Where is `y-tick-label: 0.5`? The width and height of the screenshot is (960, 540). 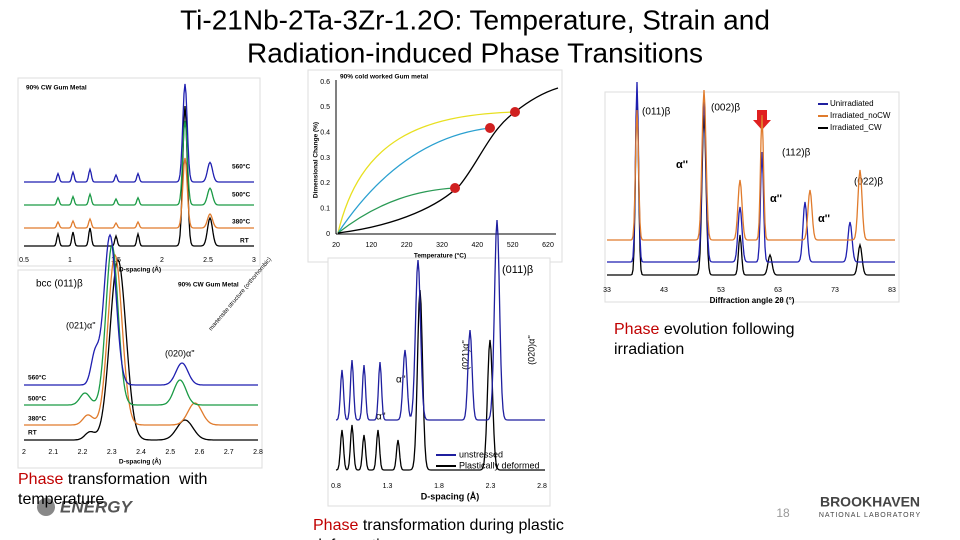
y-tick-label: 0.5 is located at coordinates (325, 107).